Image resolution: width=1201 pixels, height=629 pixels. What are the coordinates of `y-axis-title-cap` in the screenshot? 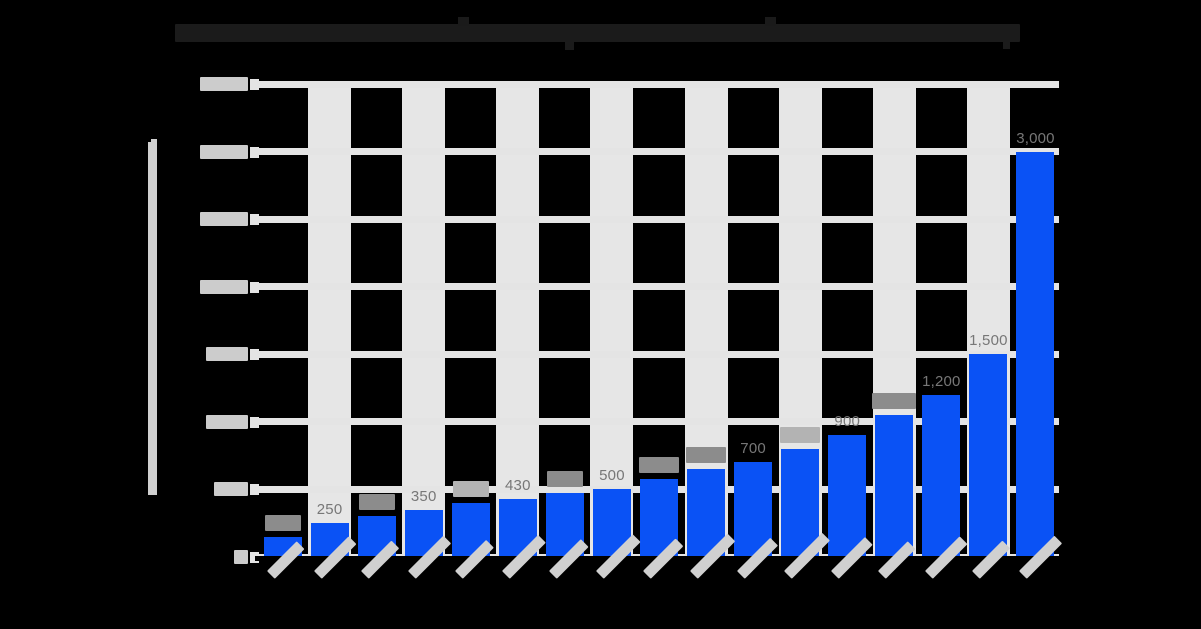 It's located at (154, 142).